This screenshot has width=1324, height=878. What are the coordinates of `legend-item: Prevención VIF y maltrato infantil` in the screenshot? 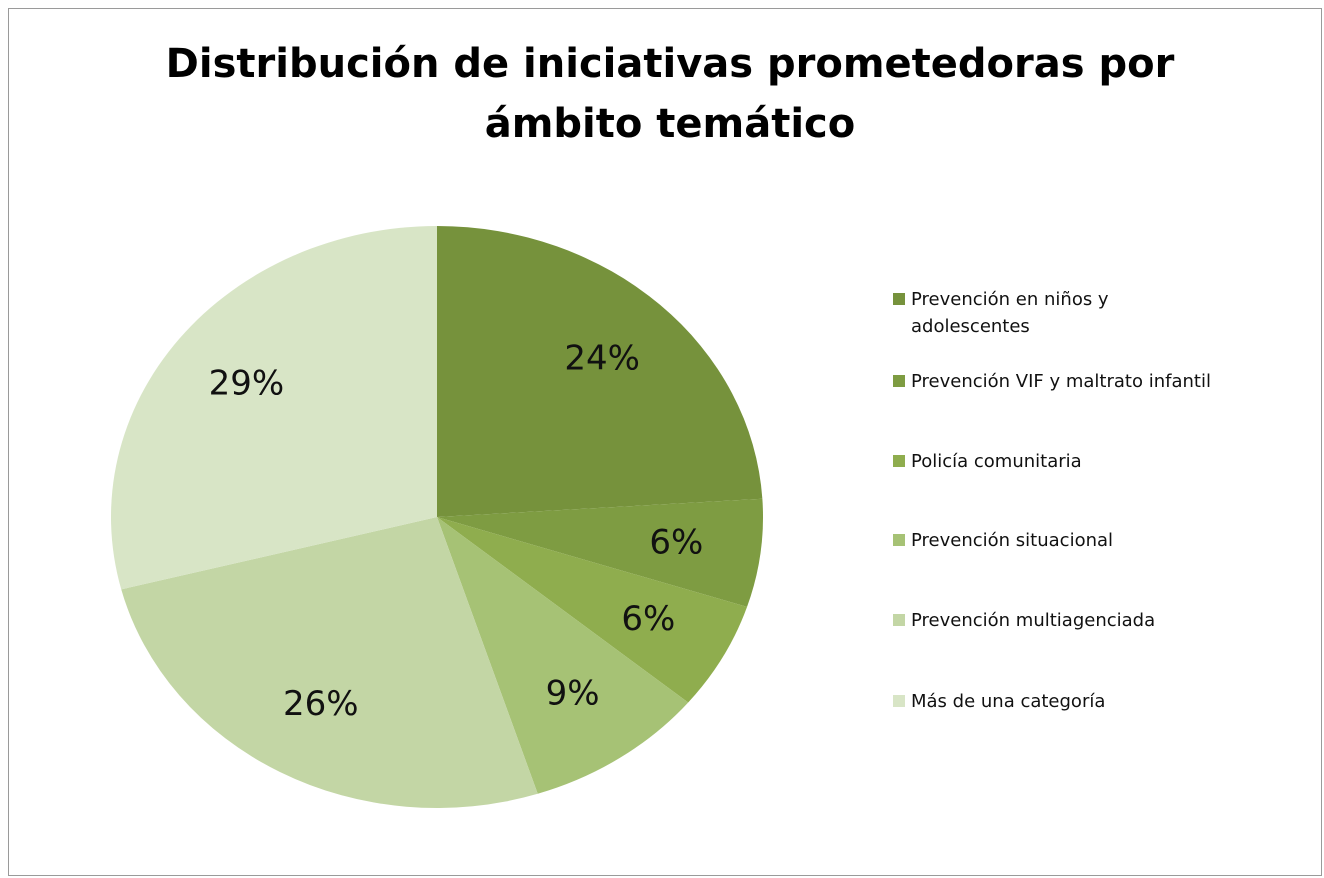 It's located at (1108, 381).